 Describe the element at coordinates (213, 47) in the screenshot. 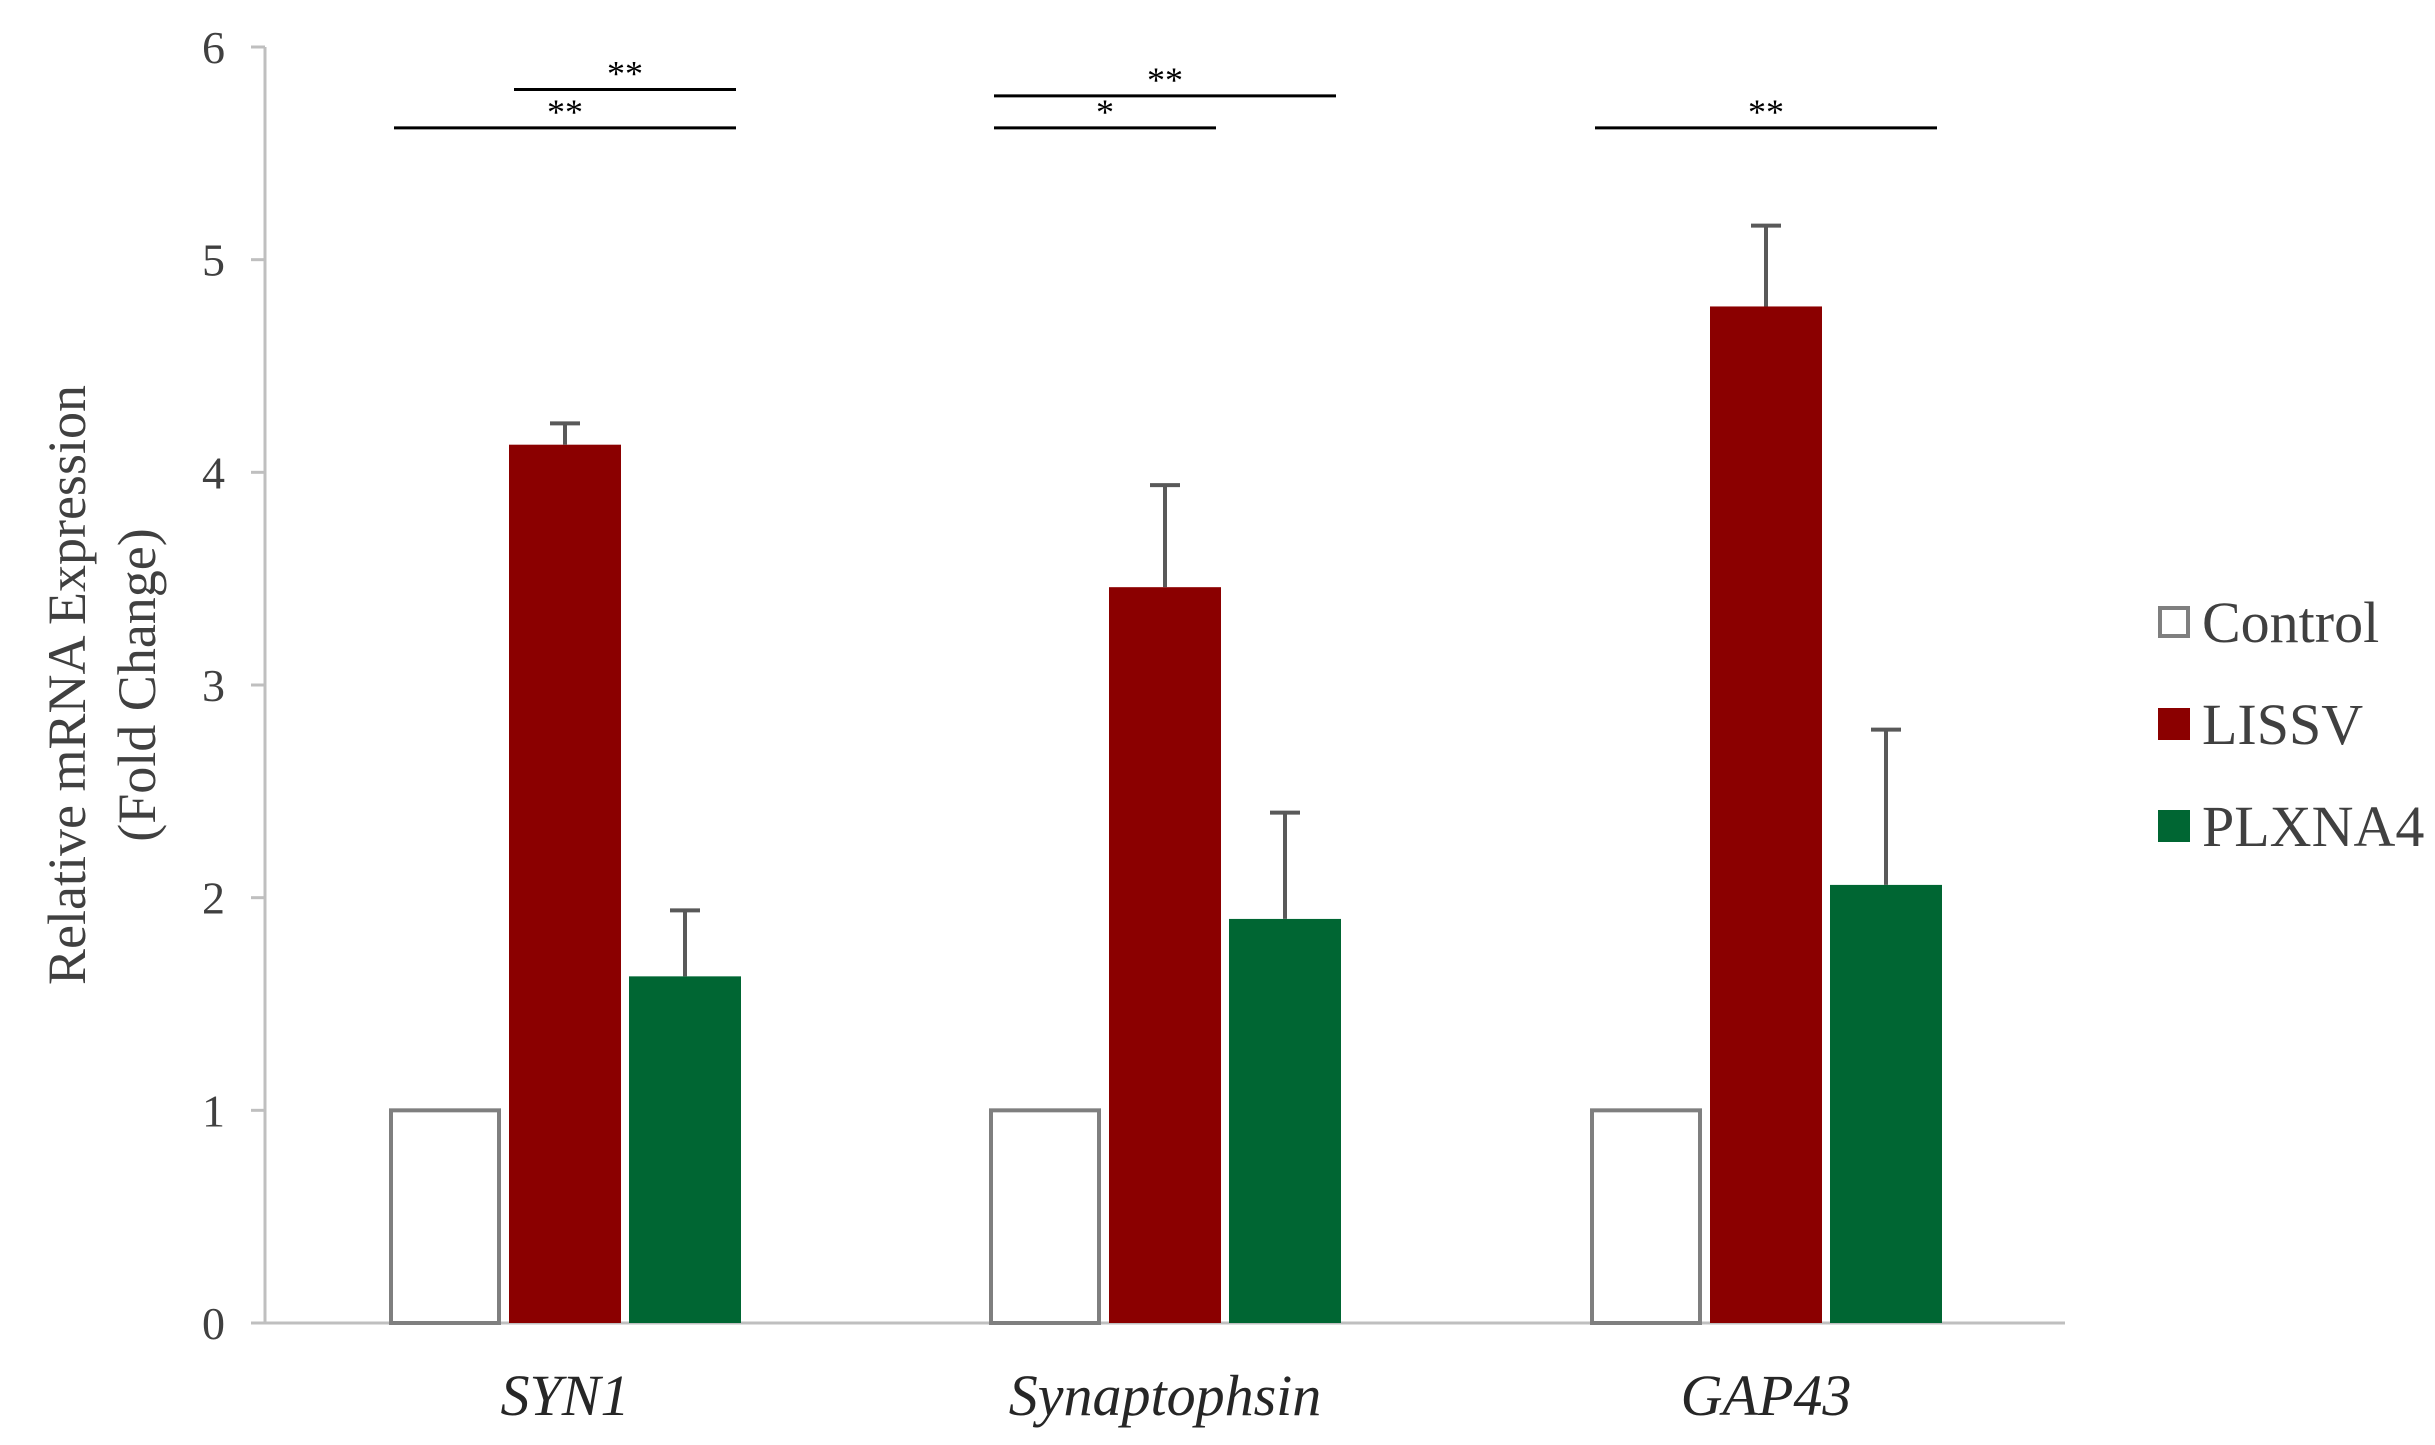

I see `y-tick-label: 6` at that location.